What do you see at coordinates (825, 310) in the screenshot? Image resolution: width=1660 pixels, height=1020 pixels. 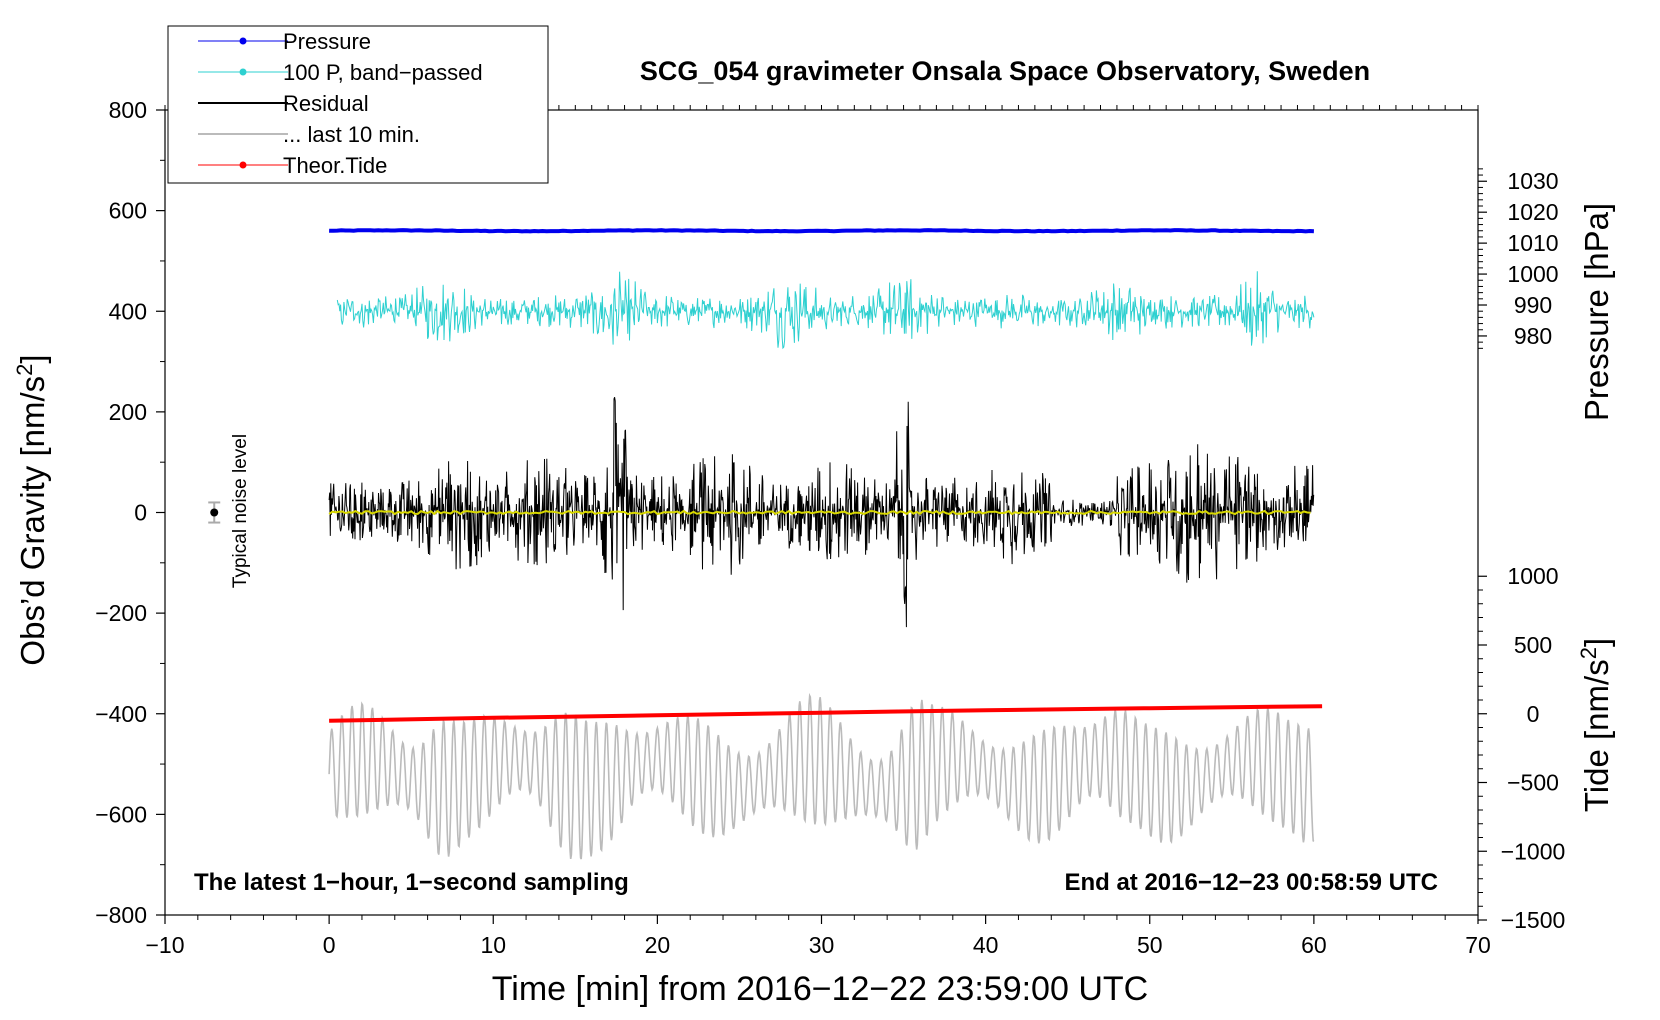 I see `series-band-passed-pressure` at bounding box center [825, 310].